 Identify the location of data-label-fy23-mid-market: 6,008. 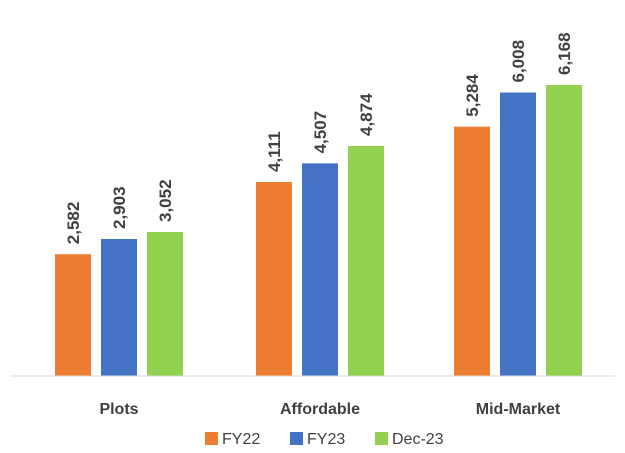
(518, 61).